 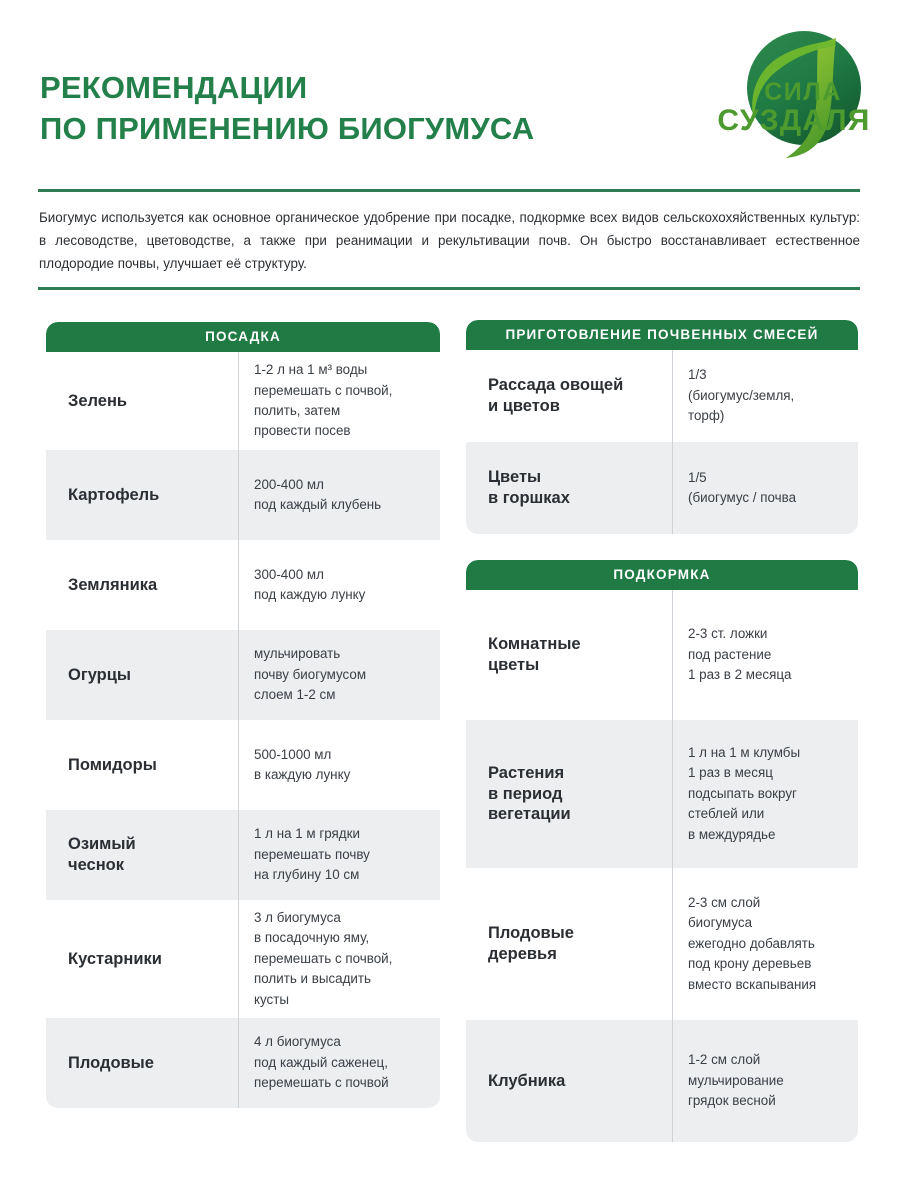 What do you see at coordinates (113, 584) in the screenshot?
I see `row-crop-name: Земляника` at bounding box center [113, 584].